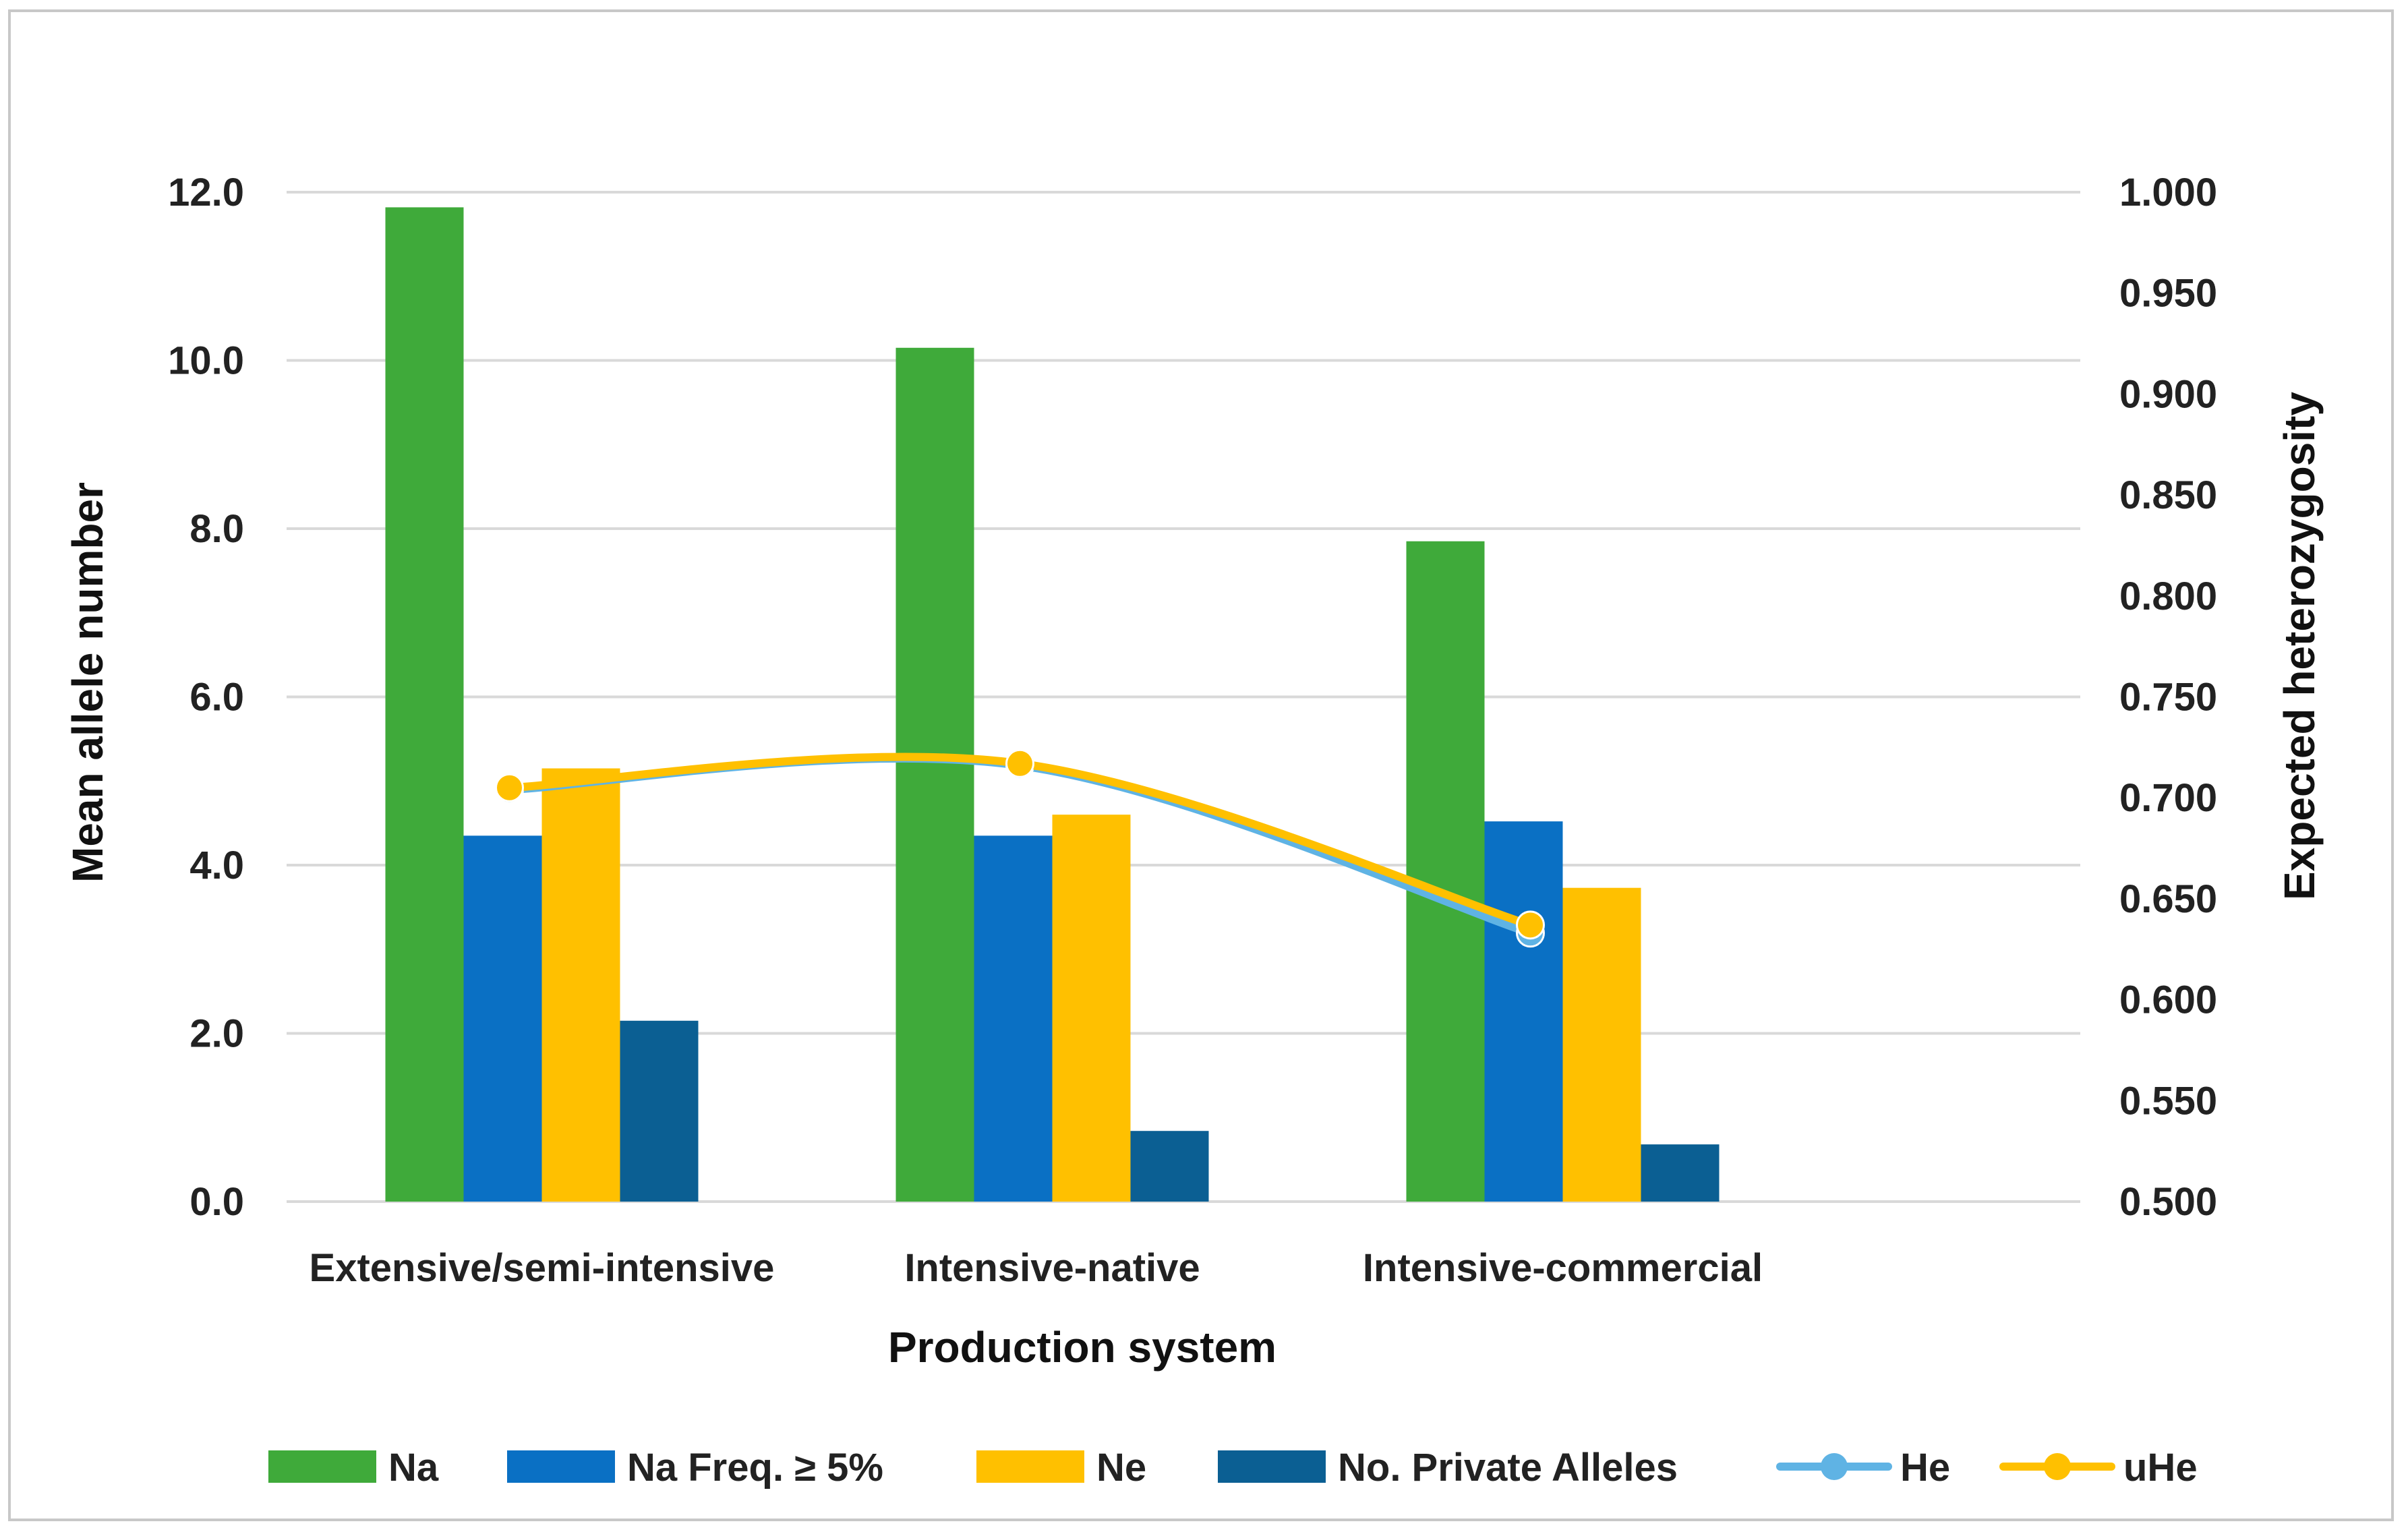 This screenshot has width=2408, height=1532. I want to click on x-category-label: Intensive-native, so click(1052, 1268).